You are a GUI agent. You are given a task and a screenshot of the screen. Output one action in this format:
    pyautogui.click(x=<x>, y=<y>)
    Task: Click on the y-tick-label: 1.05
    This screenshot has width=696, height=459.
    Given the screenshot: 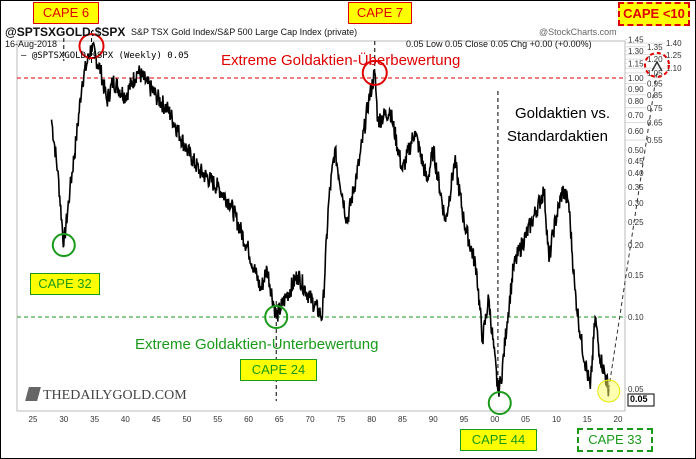 What is the action you would take?
    pyautogui.click(x=655, y=73)
    